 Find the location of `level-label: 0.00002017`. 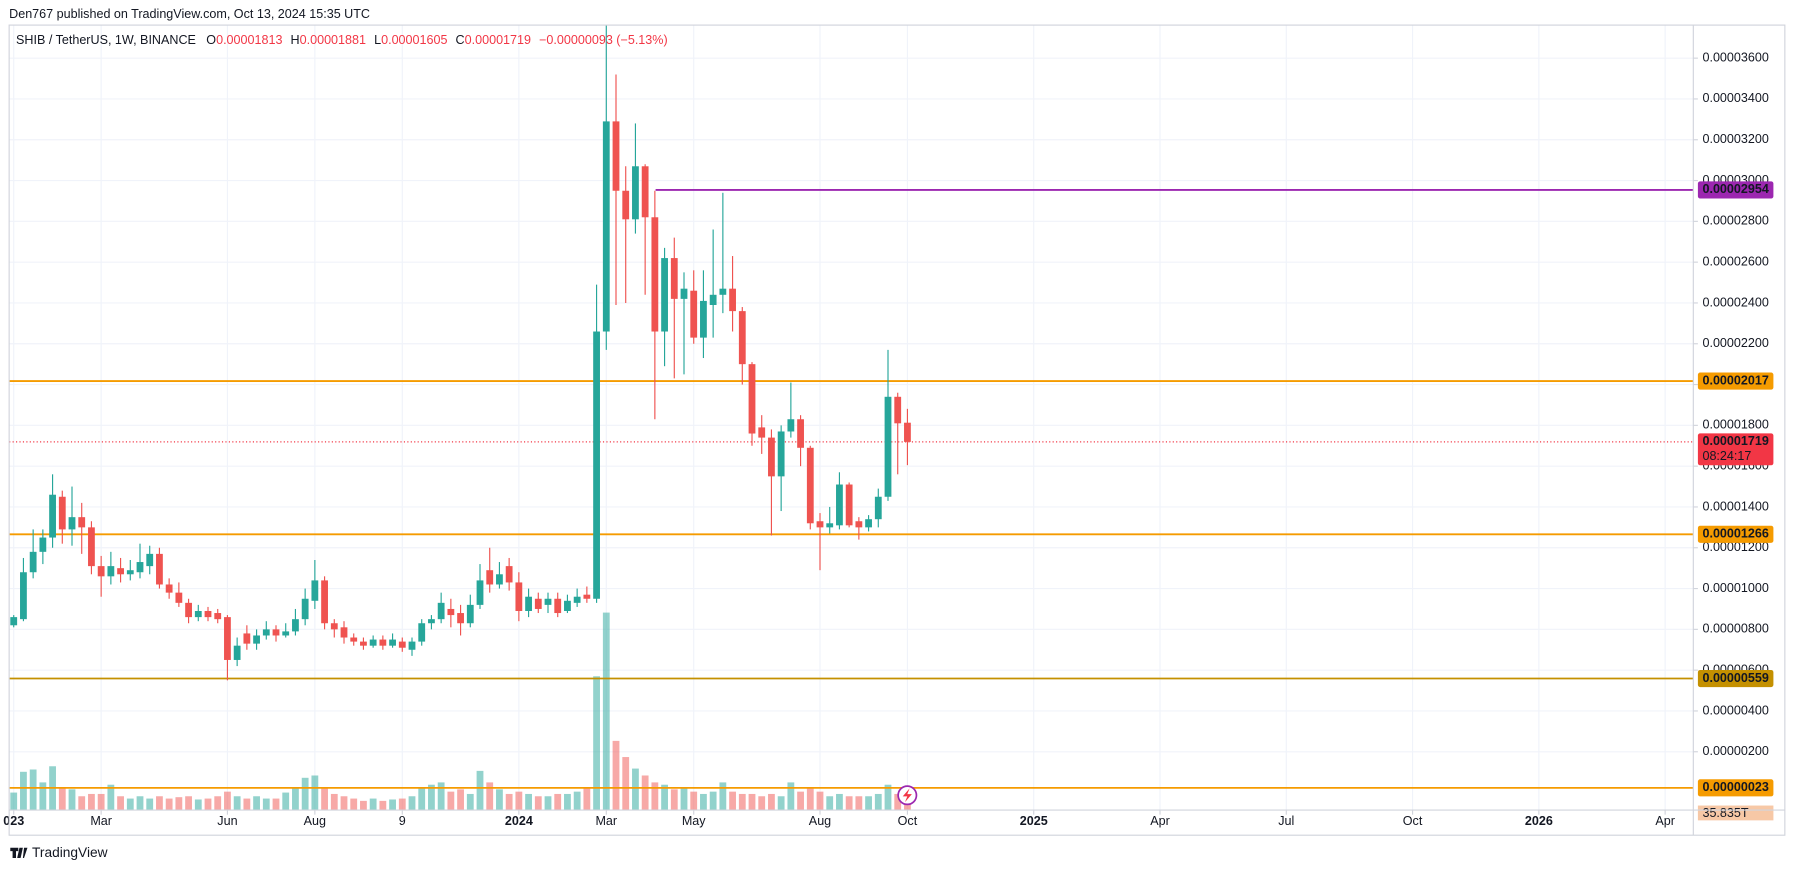

level-label: 0.00002017 is located at coordinates (1735, 380).